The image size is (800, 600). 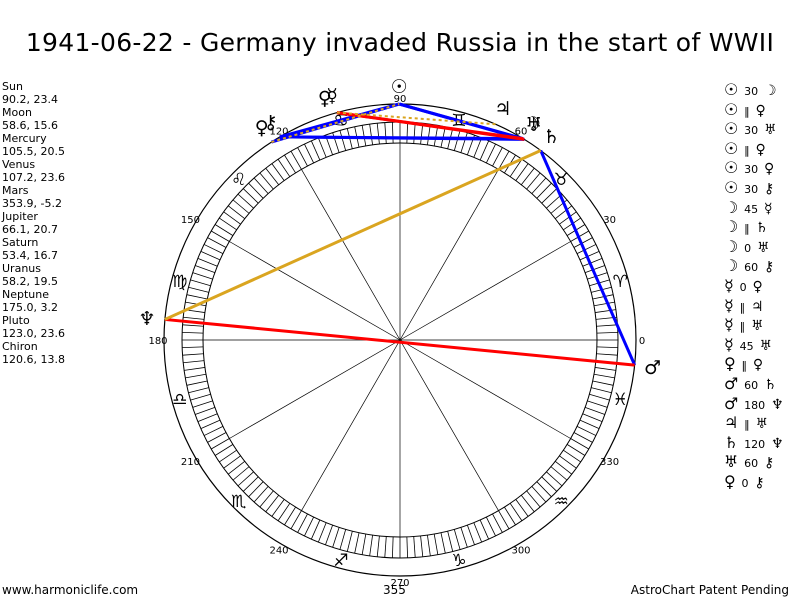 What do you see at coordinates (157, 341) in the screenshot?
I see `degree-label: 180` at bounding box center [157, 341].